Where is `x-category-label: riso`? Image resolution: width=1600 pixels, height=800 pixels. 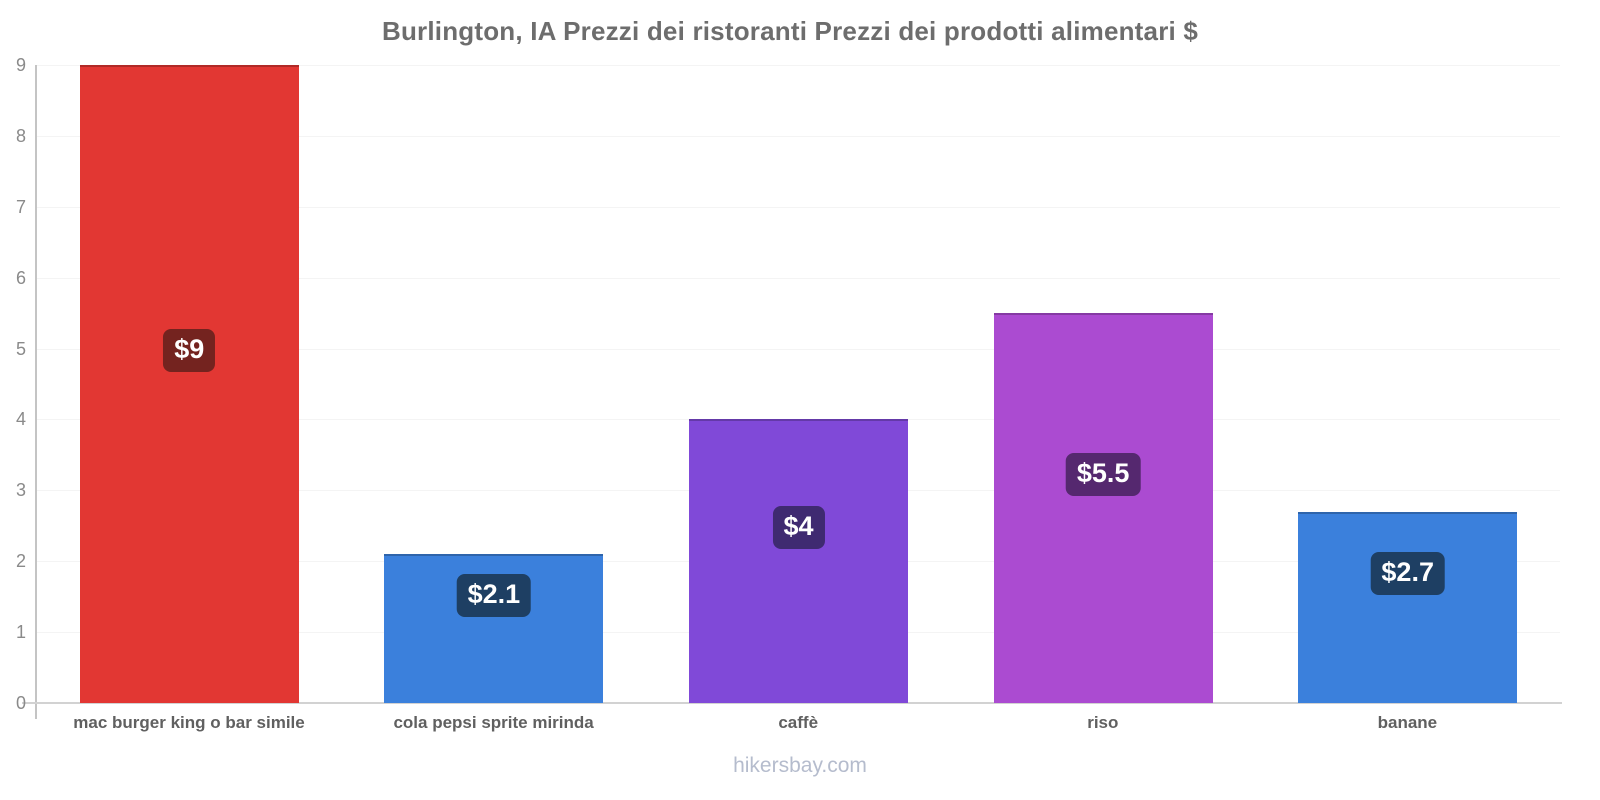 x-category-label: riso is located at coordinates (1103, 722).